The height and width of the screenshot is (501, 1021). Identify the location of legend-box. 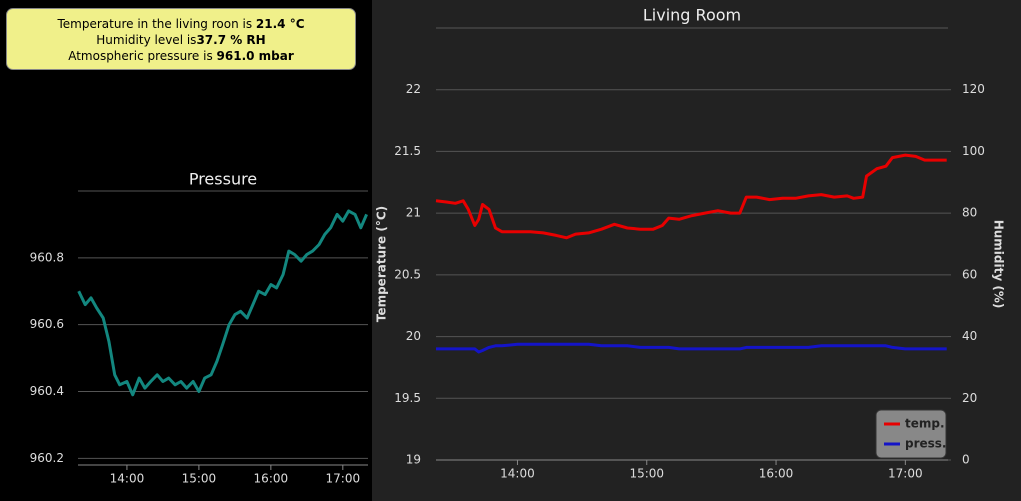
(911, 434).